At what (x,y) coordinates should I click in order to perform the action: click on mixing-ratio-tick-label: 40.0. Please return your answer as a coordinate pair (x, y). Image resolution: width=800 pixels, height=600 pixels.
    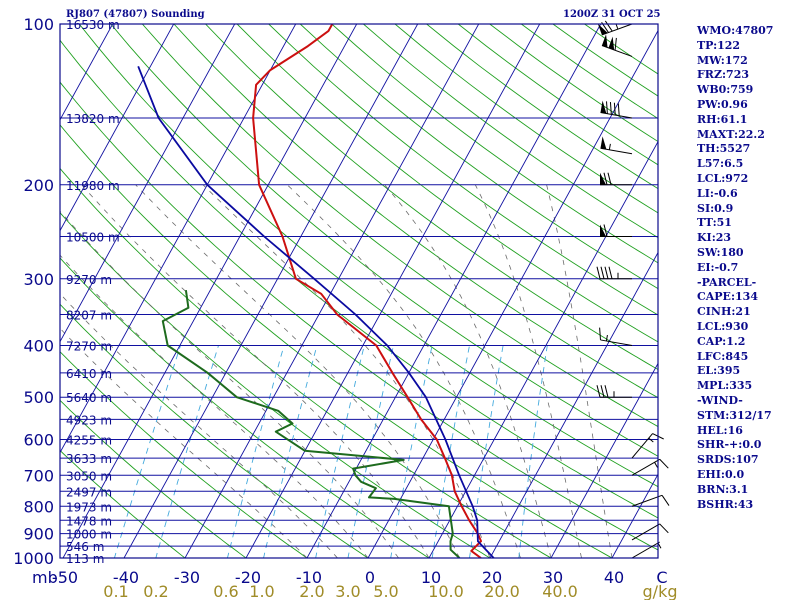
    Looking at the image, I should click on (560, 591).